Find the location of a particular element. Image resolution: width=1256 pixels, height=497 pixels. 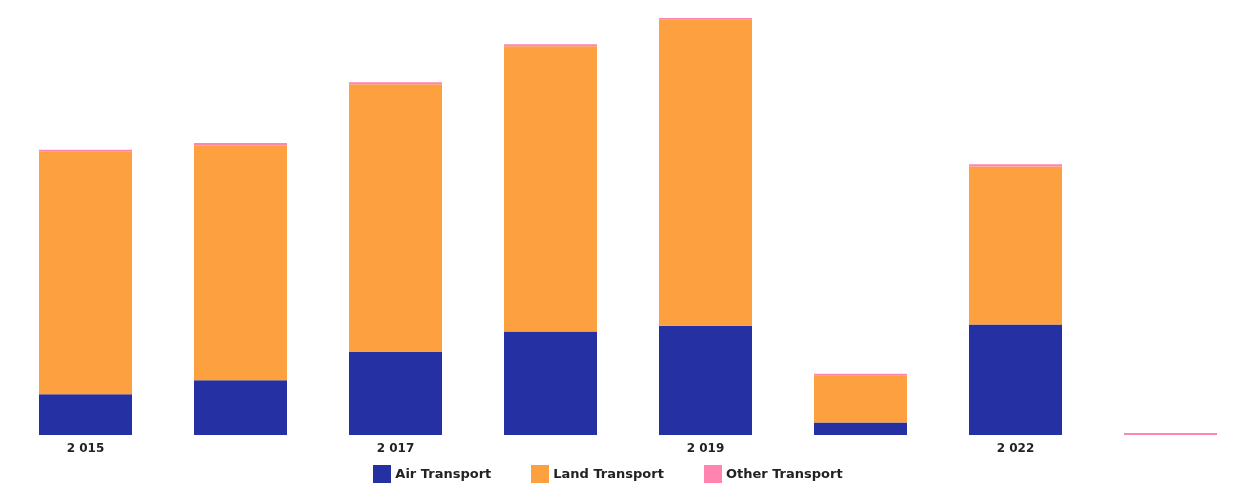

legend-label: Air Transport is located at coordinates (443, 473).